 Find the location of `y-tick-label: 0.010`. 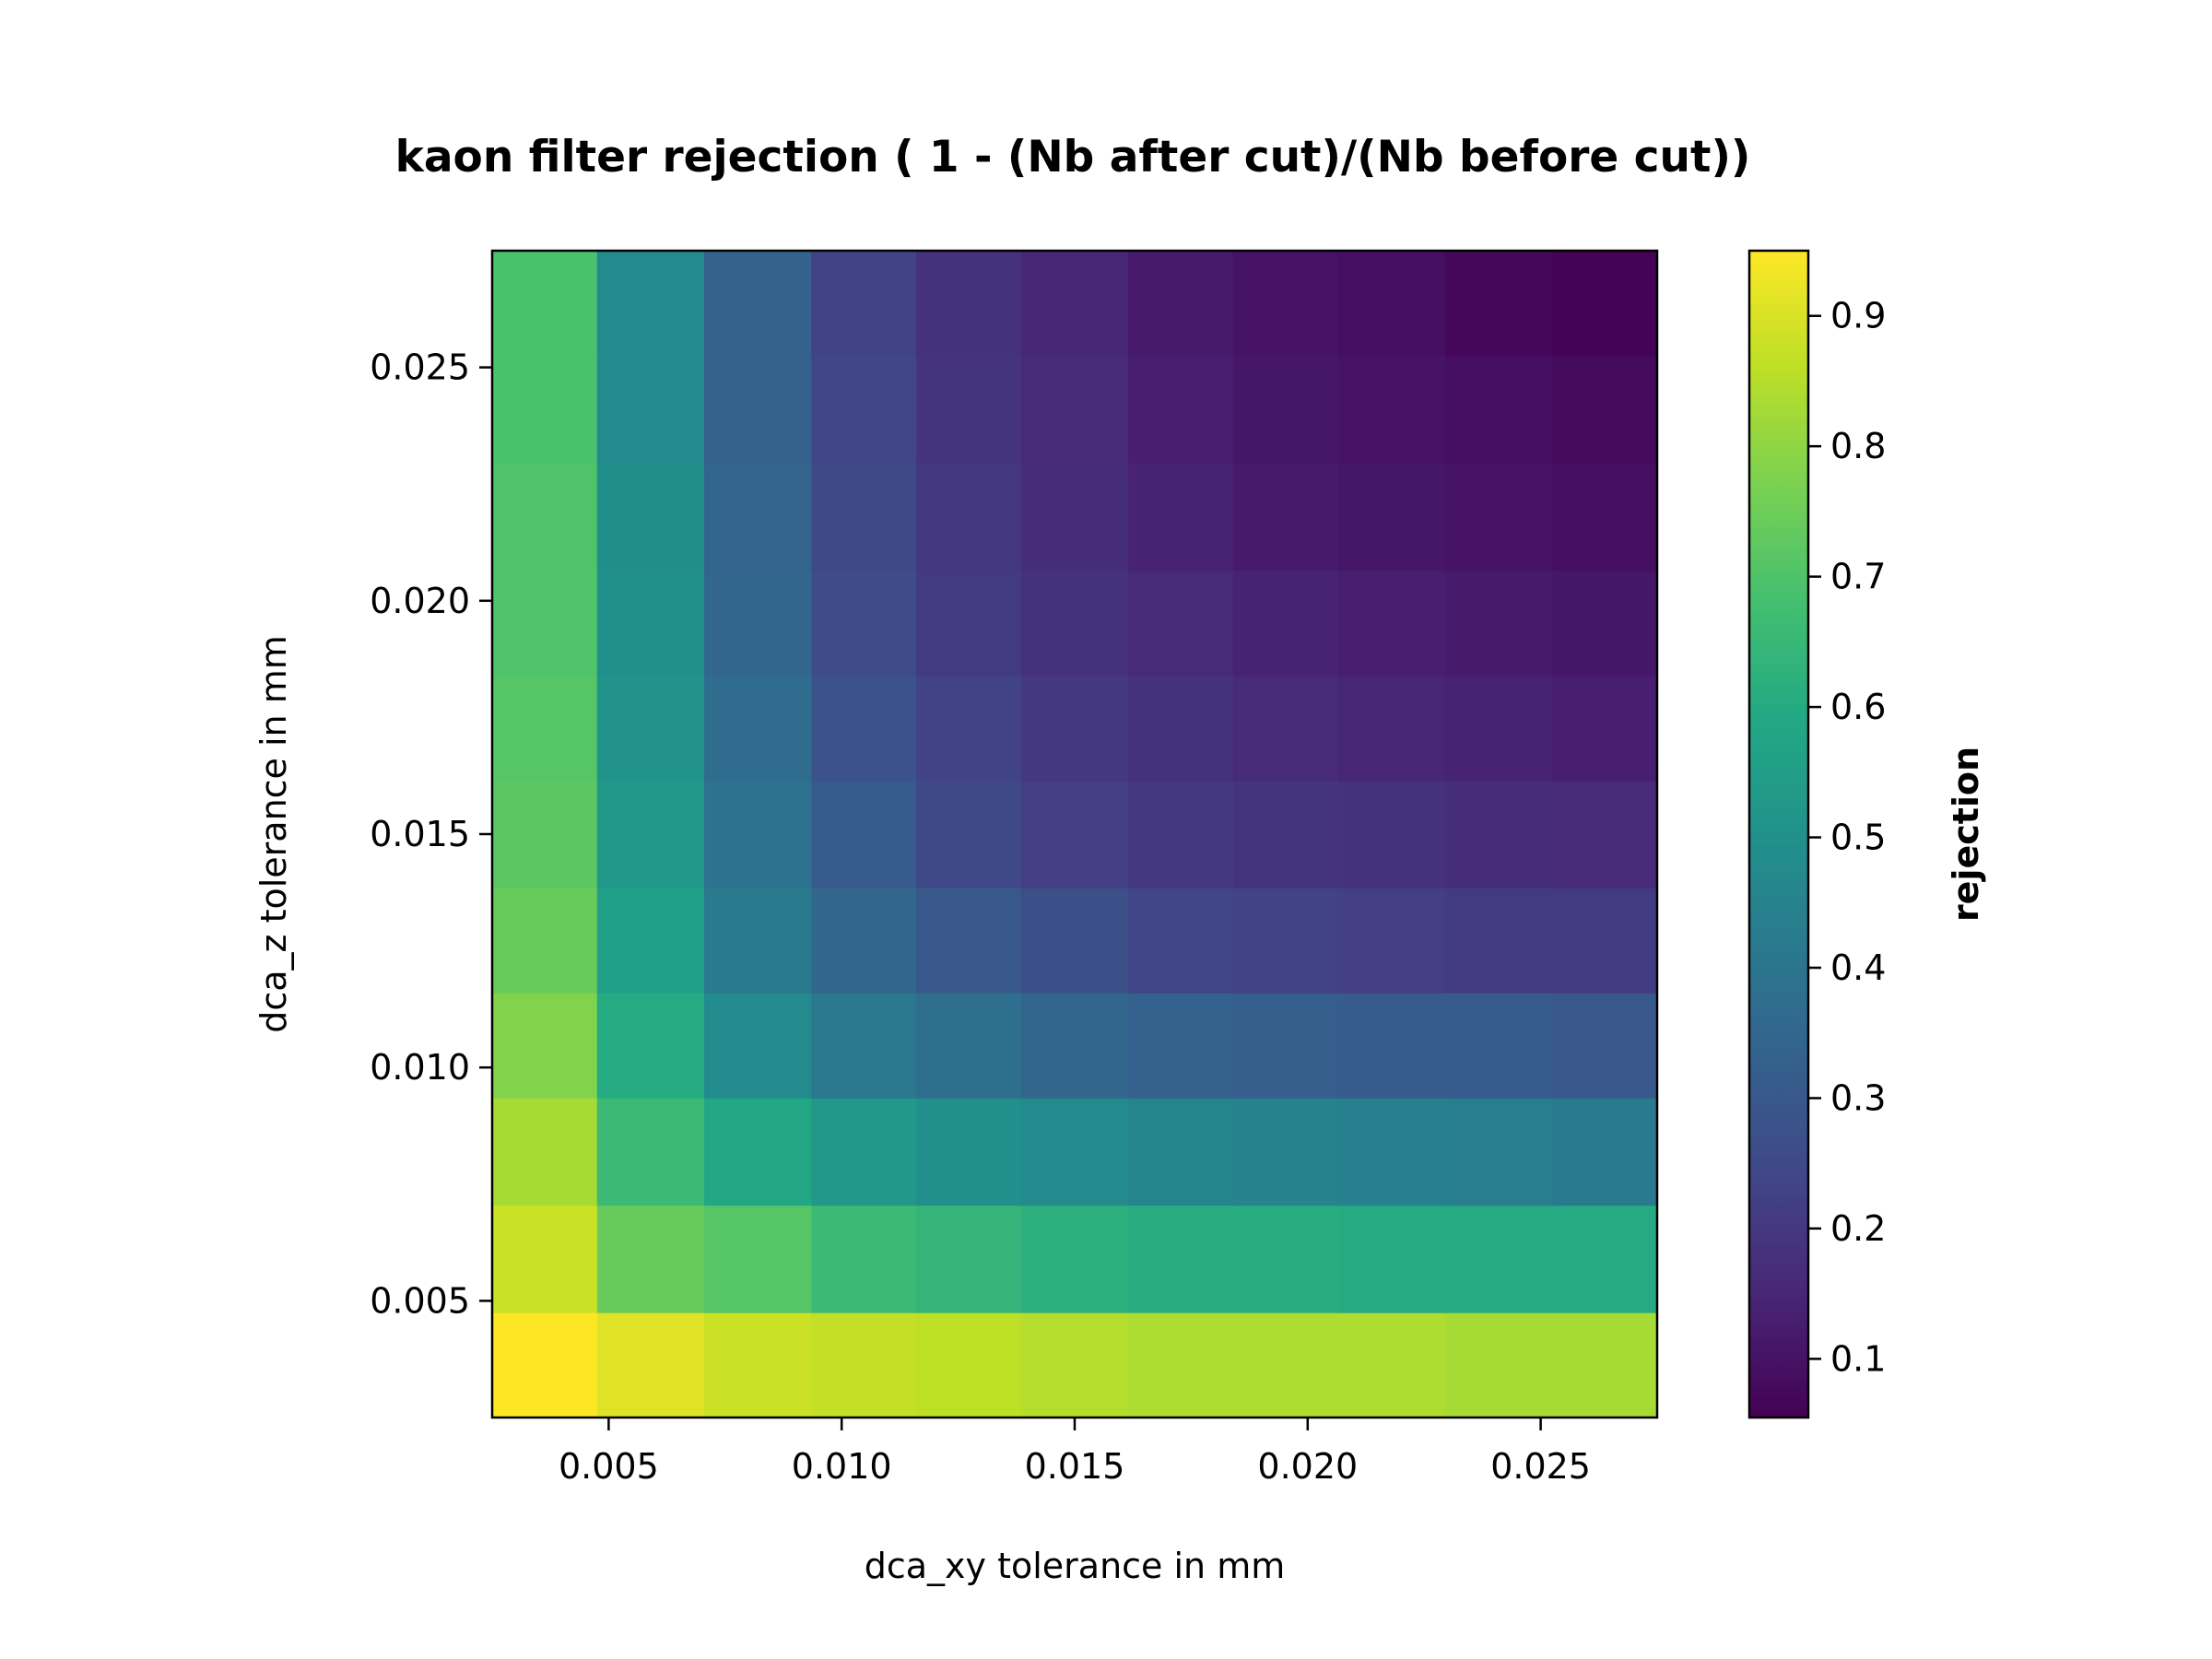

y-tick-label: 0.010 is located at coordinates (420, 1067).